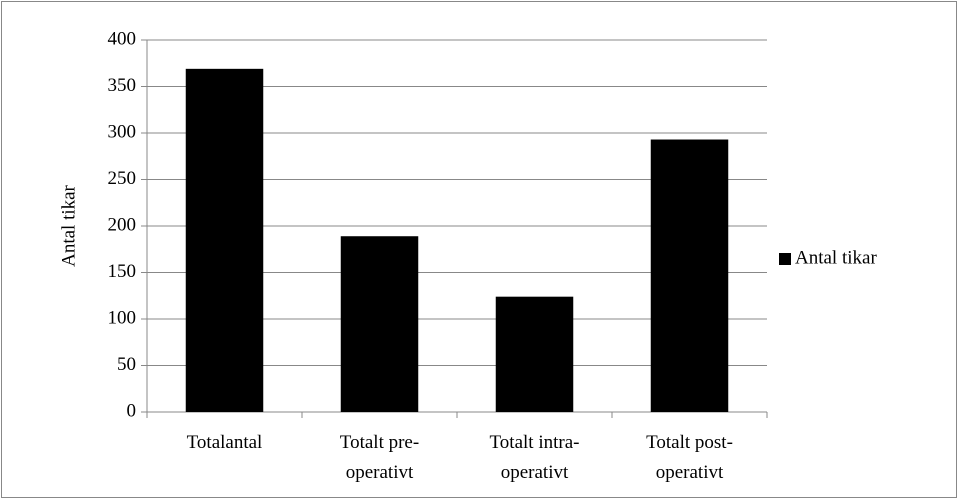 The height and width of the screenshot is (499, 959). What do you see at coordinates (122, 85) in the screenshot?
I see `y-tick-label: 350` at bounding box center [122, 85].